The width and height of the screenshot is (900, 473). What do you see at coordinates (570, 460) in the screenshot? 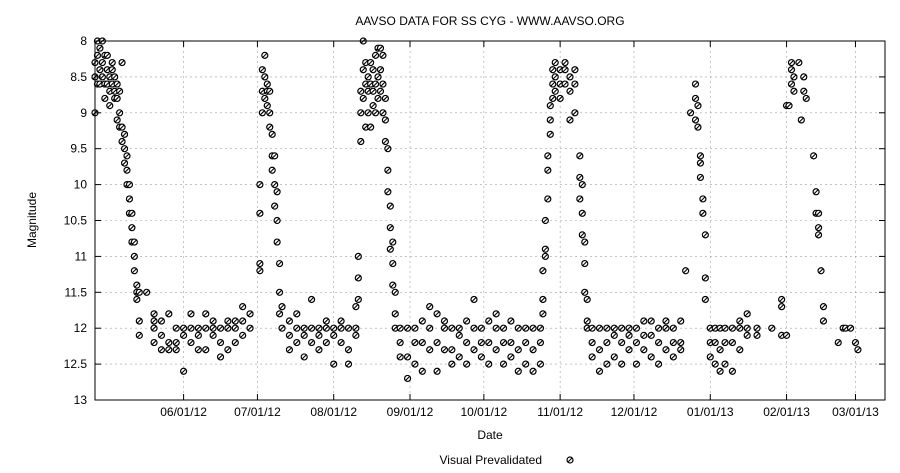
I see `legend-marker` at bounding box center [570, 460].